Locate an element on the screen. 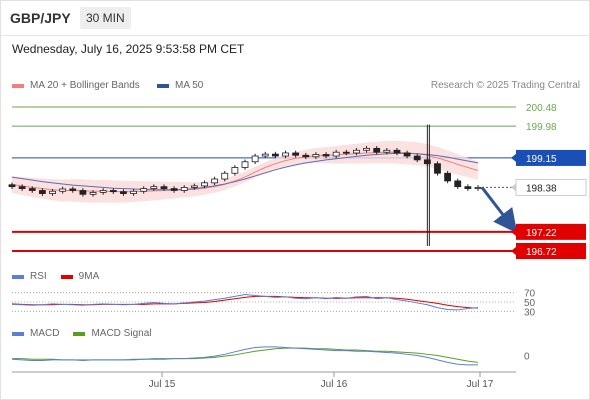  level-label-199.98: 199.98 is located at coordinates (541, 127).